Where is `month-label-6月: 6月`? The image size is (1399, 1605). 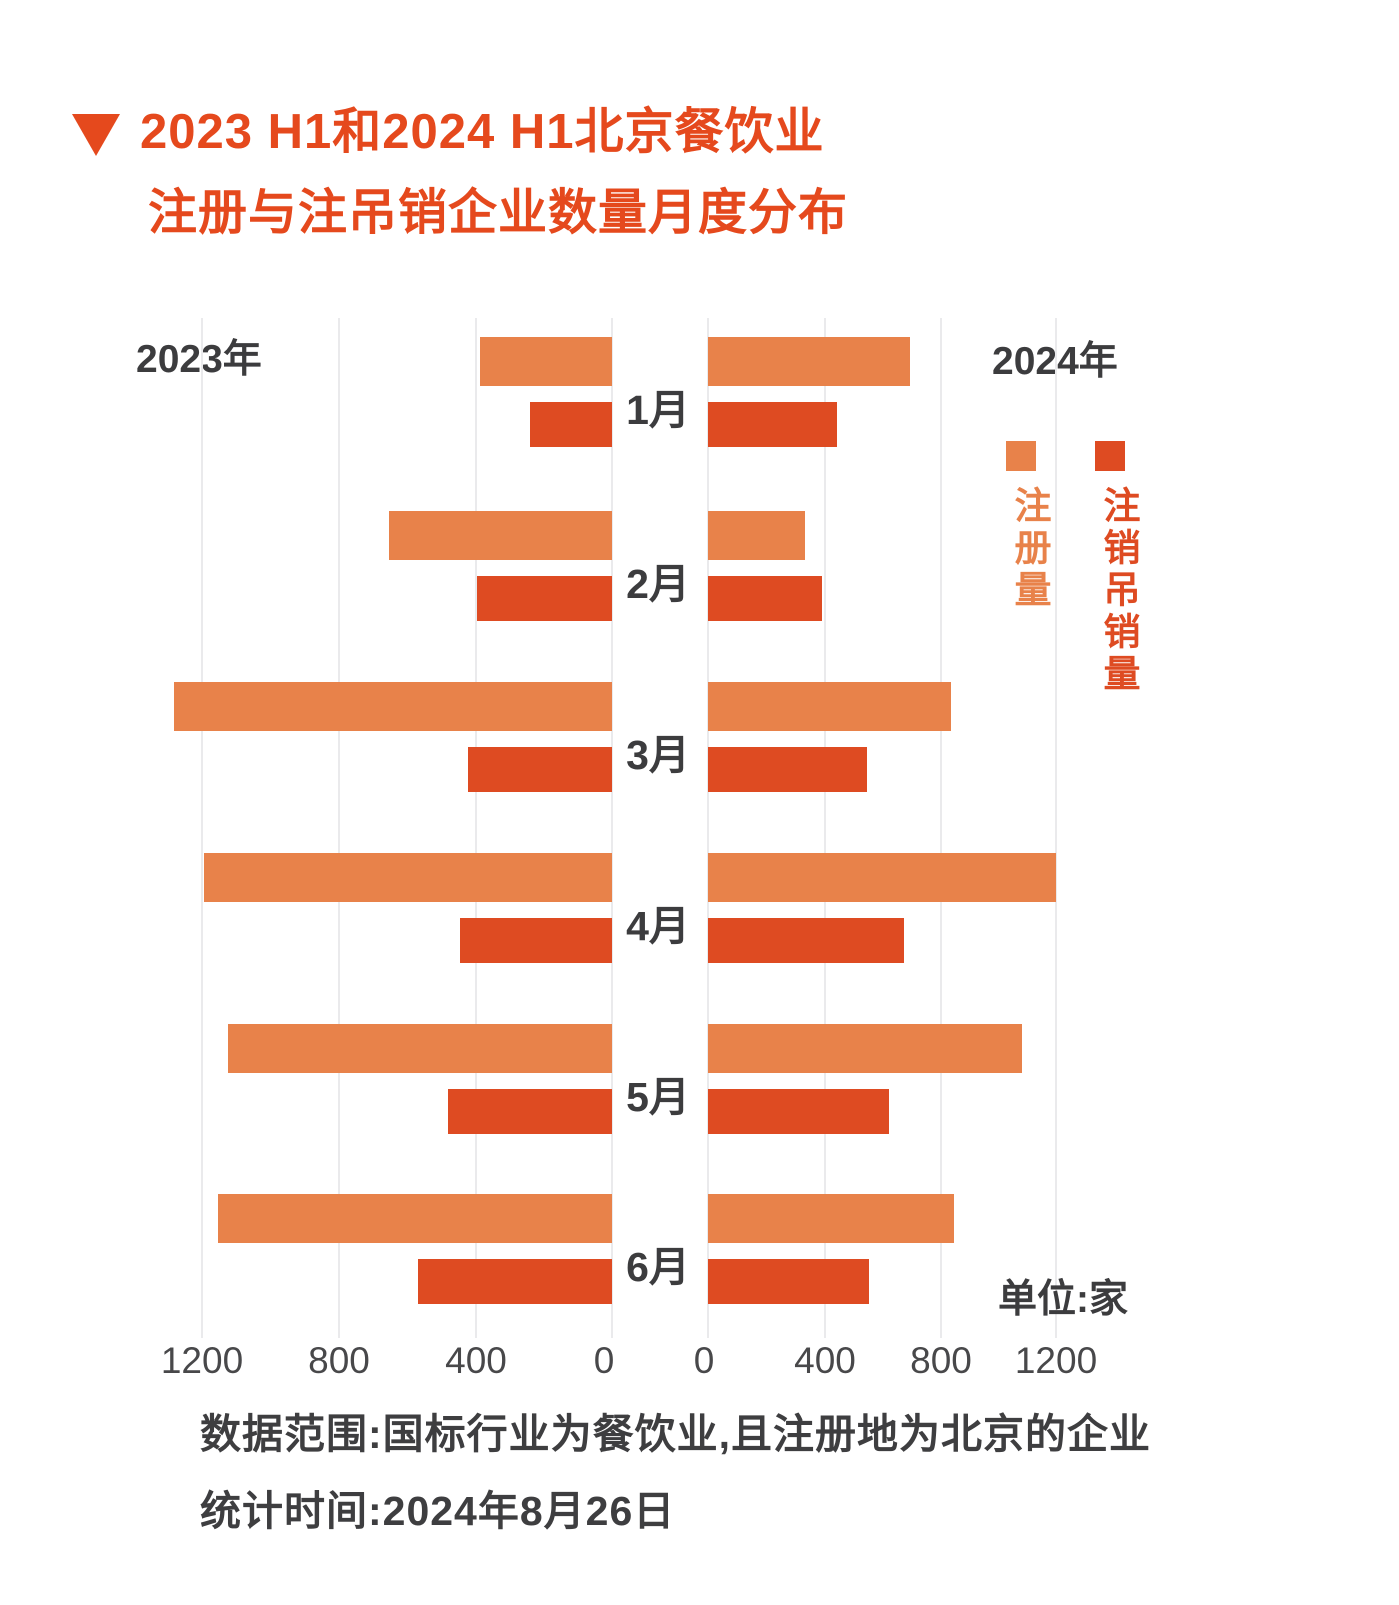 month-label-6月: 6月 is located at coordinates (658, 1267).